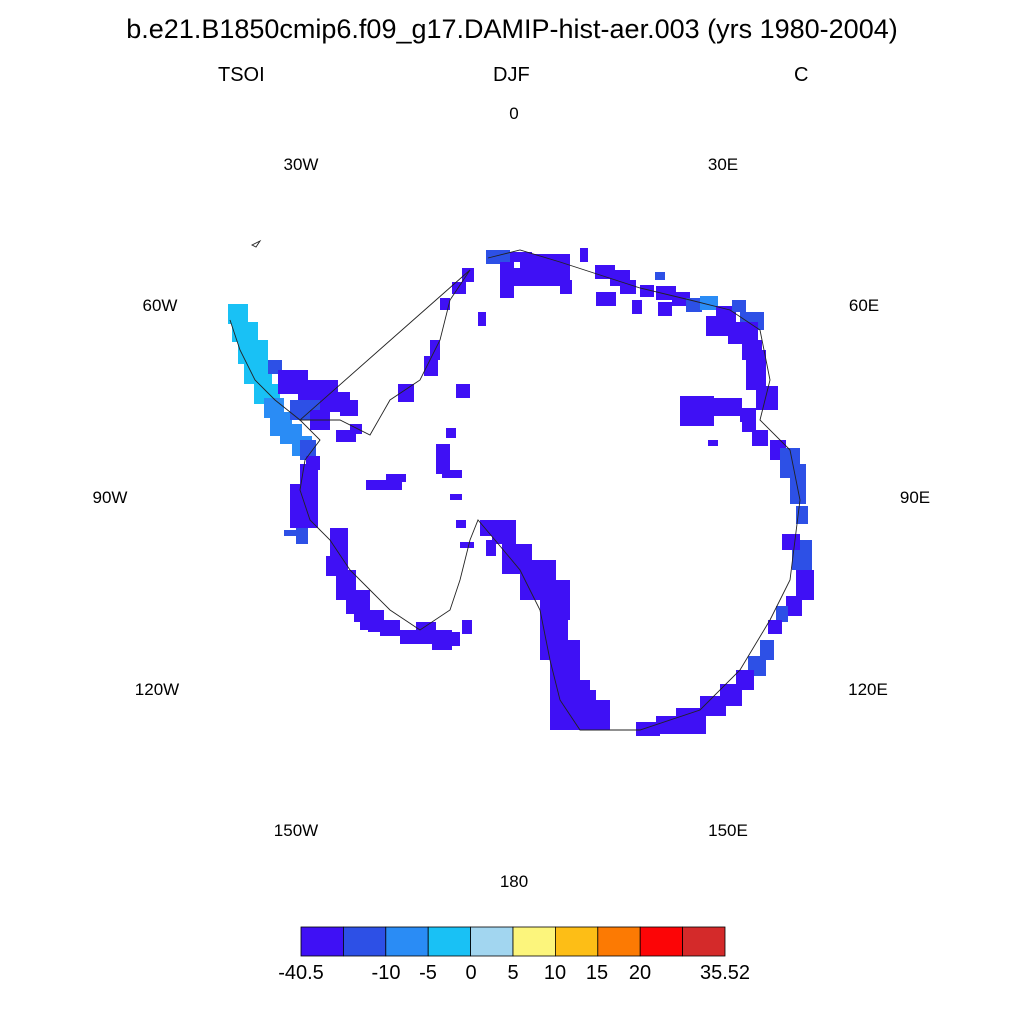 This screenshot has height=1024, width=1024. What do you see at coordinates (471, 973) in the screenshot?
I see `colorbar-label: 0` at bounding box center [471, 973].